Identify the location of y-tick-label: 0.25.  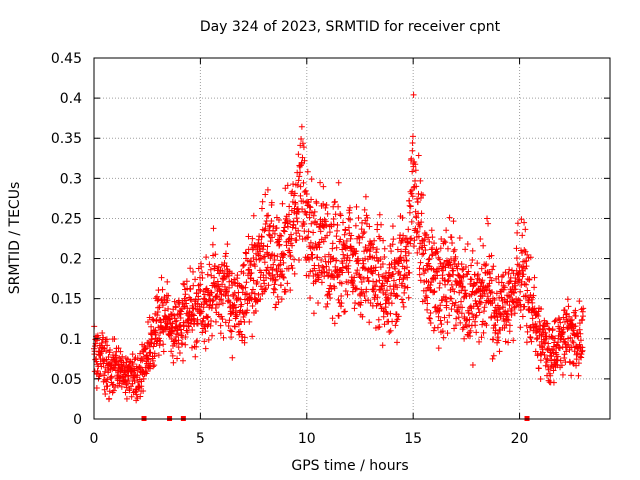
(66, 219).